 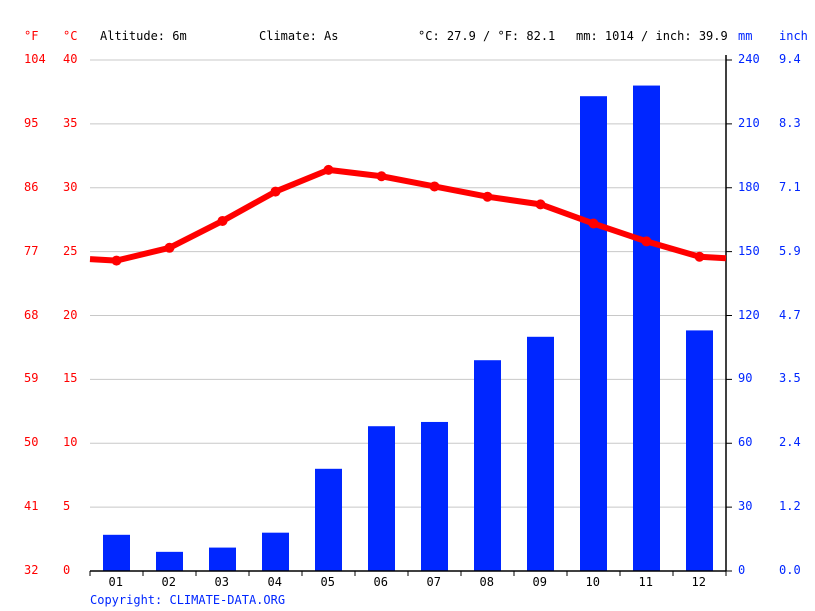 I want to click on month-tick-label: 09, so click(x=539, y=582).